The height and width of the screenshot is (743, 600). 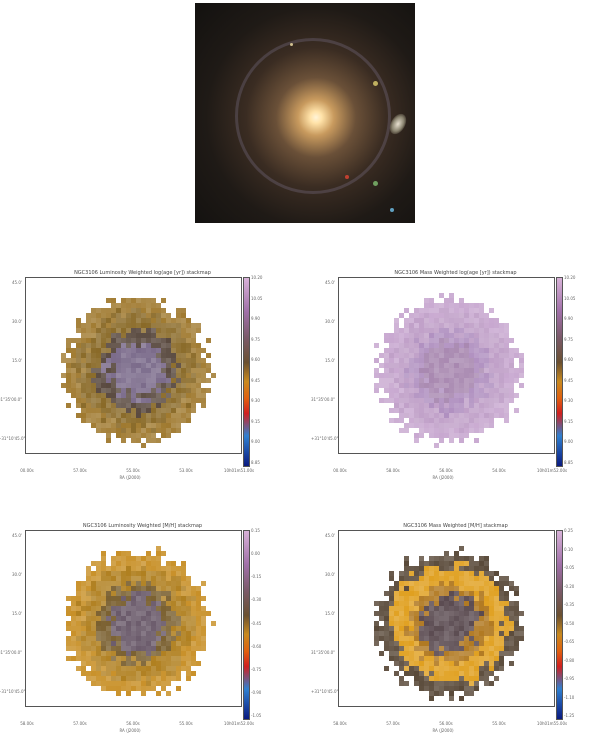 I want to click on colorbar-tick-label: 9.15, so click(x=568, y=421).